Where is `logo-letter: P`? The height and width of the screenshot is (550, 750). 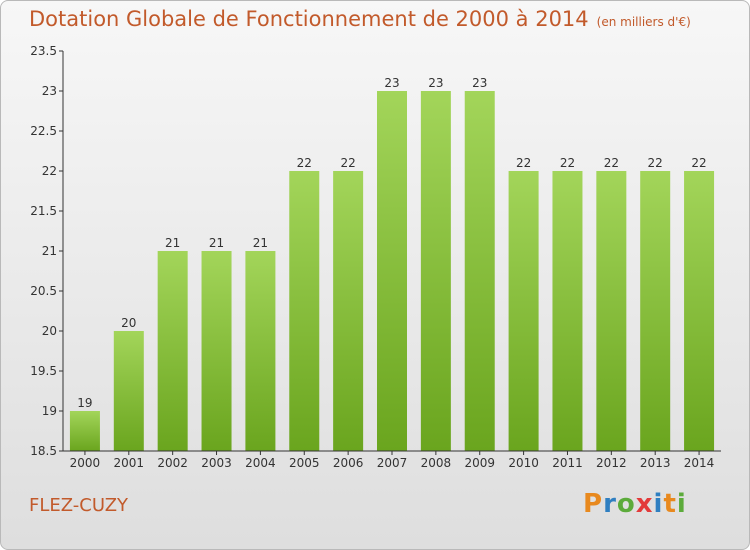 logo-letter: P is located at coordinates (593, 504).